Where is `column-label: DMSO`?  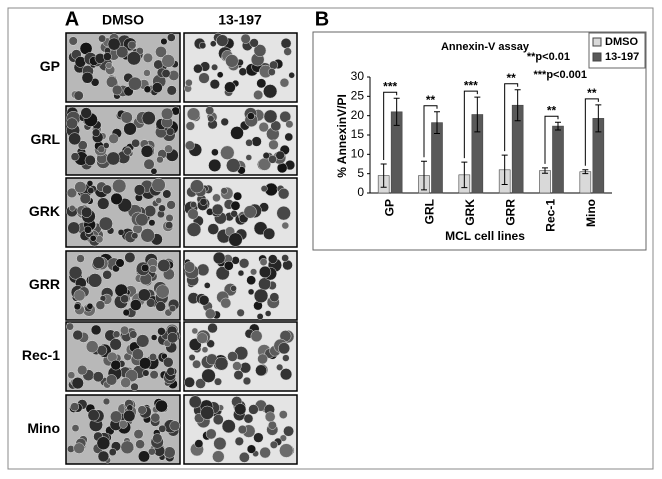 column-label: DMSO is located at coordinates (123, 20).